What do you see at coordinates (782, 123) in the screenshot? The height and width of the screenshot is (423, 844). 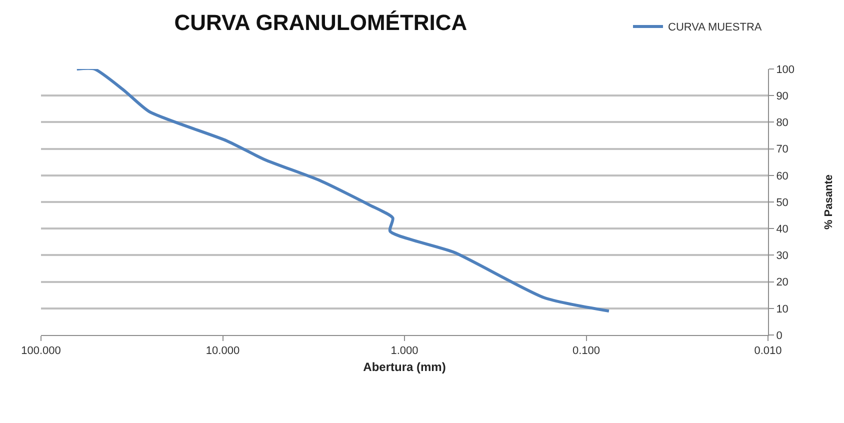 I see `y-tick-label: 80` at bounding box center [782, 123].